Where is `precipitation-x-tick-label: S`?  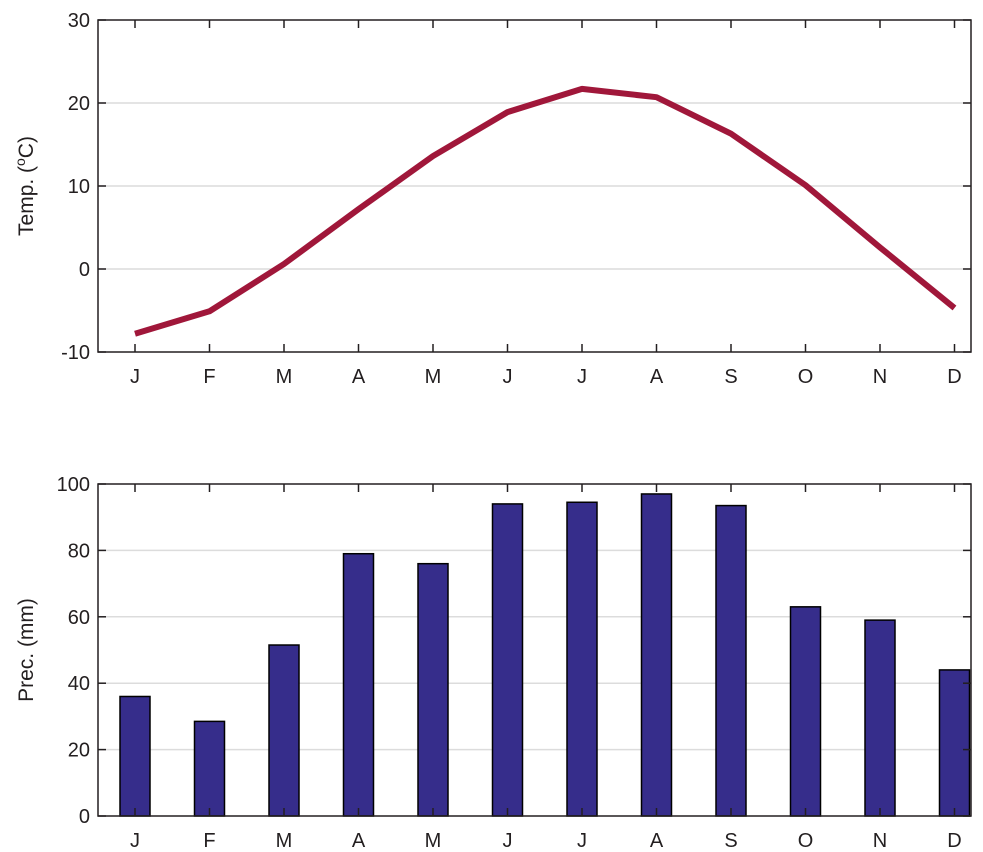
precipitation-x-tick-label: S is located at coordinates (730, 841).